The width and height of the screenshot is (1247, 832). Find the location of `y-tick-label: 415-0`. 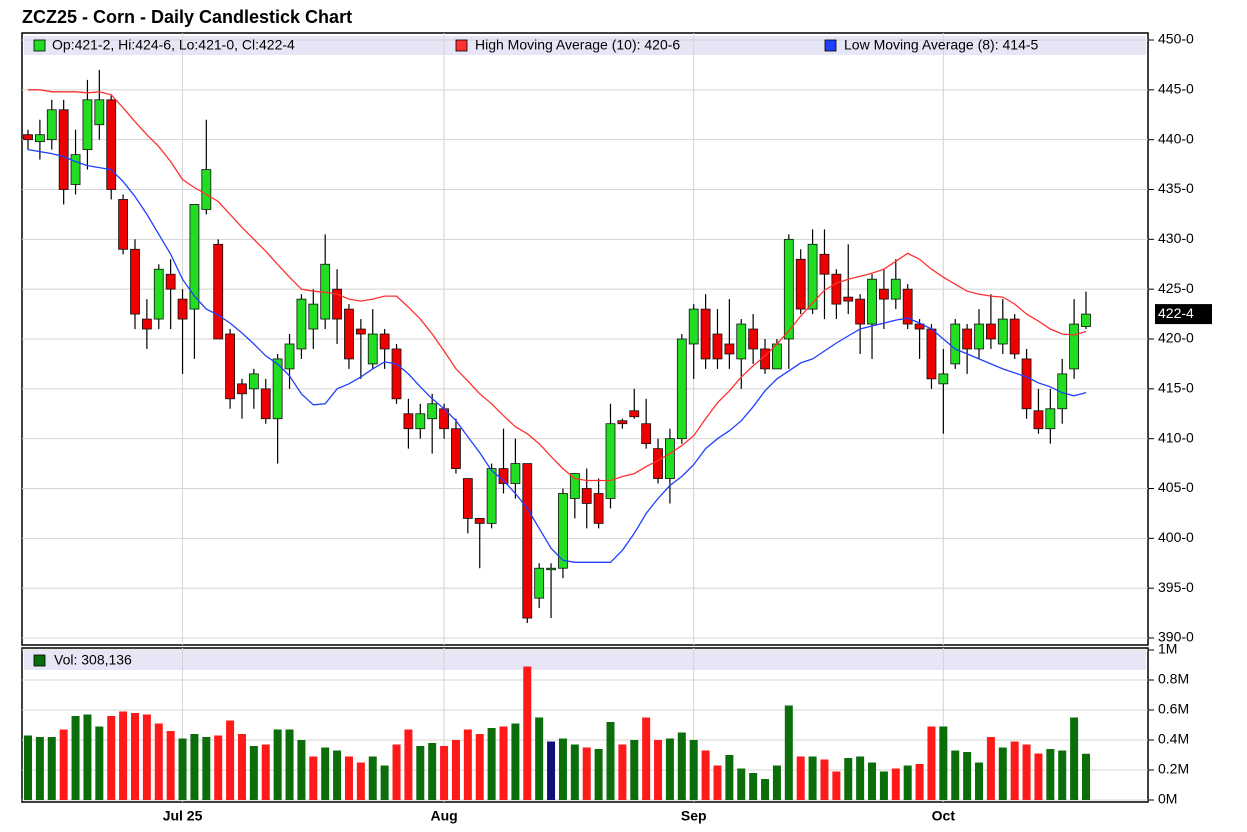

y-tick-label: 415-0 is located at coordinates (1176, 388).